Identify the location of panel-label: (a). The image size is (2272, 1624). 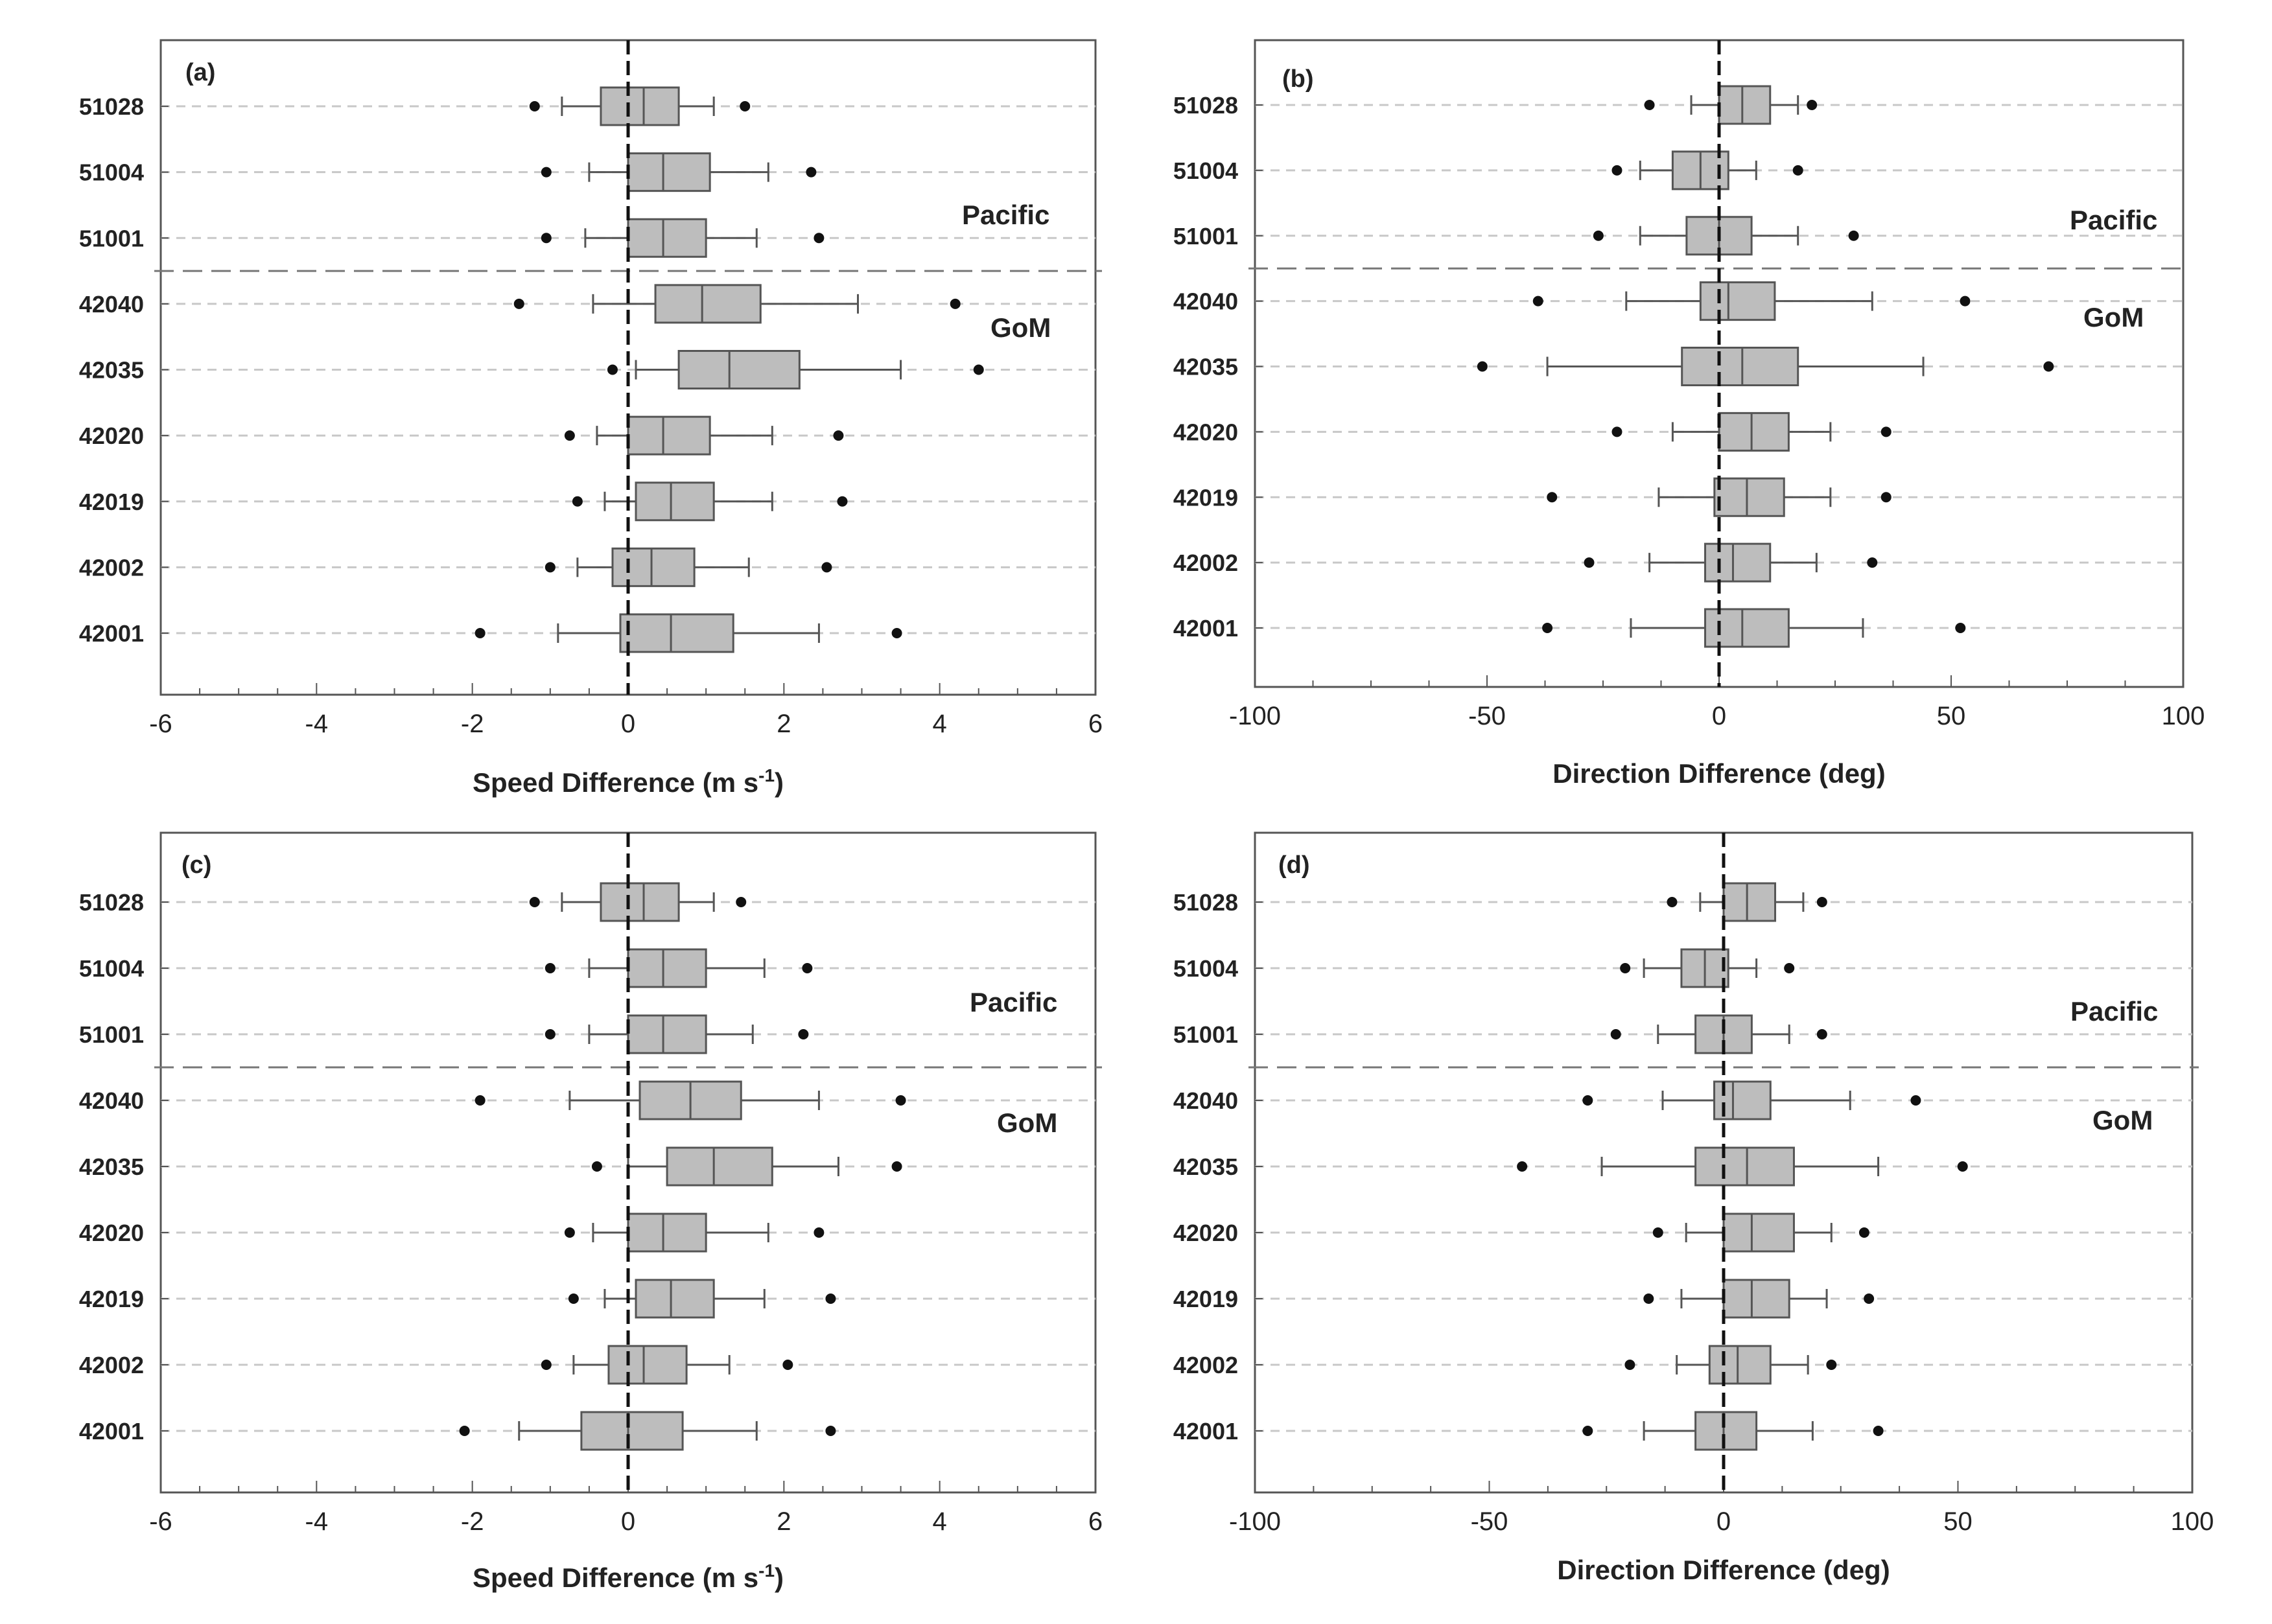
(200, 72).